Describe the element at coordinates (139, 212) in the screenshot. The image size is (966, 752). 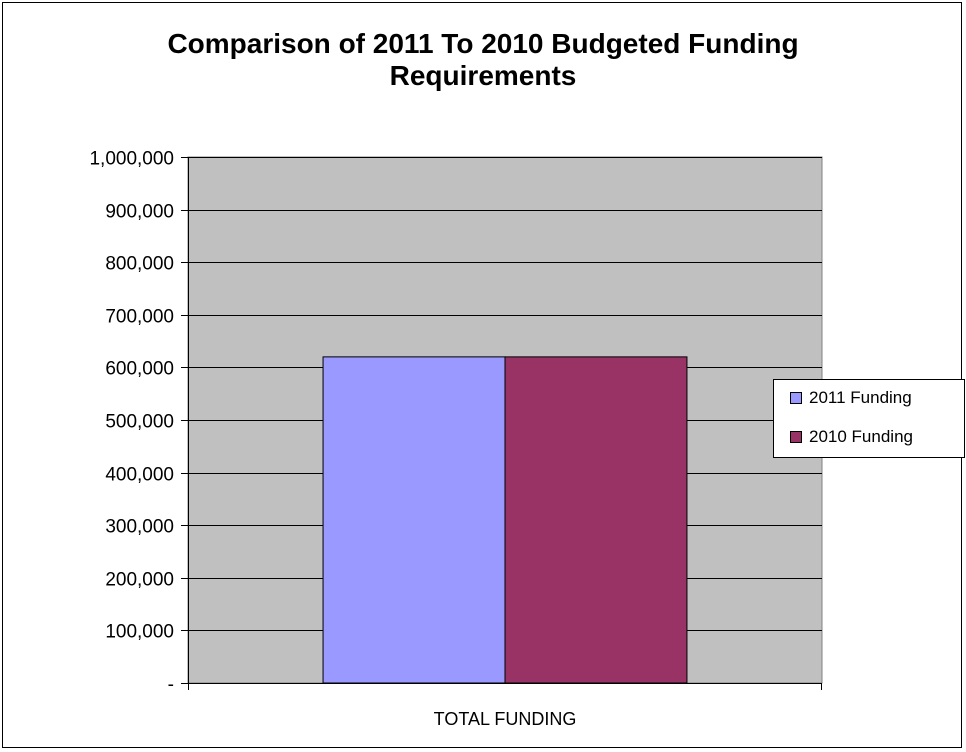
I see `y-tick-label-9: 900,000` at that location.